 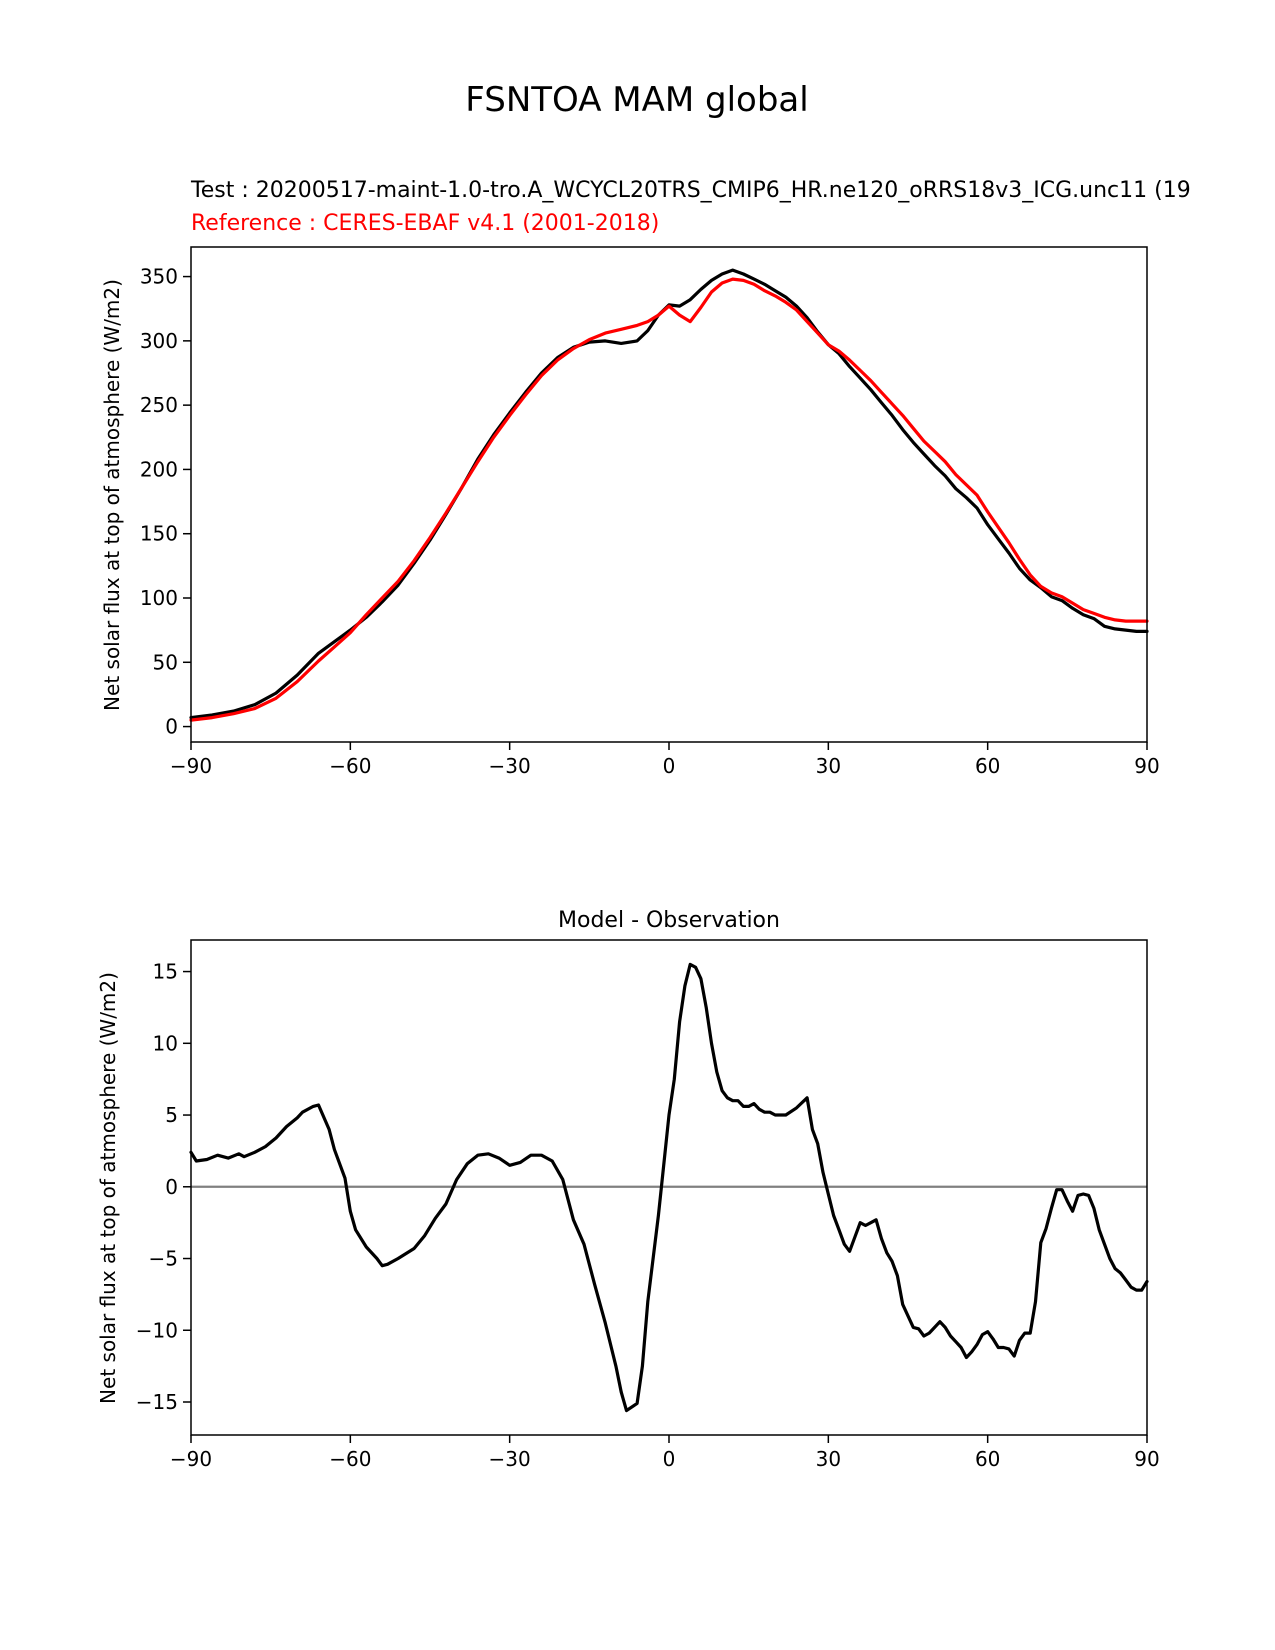 I want to click on y-tick-label: 150, so click(x=159, y=534).